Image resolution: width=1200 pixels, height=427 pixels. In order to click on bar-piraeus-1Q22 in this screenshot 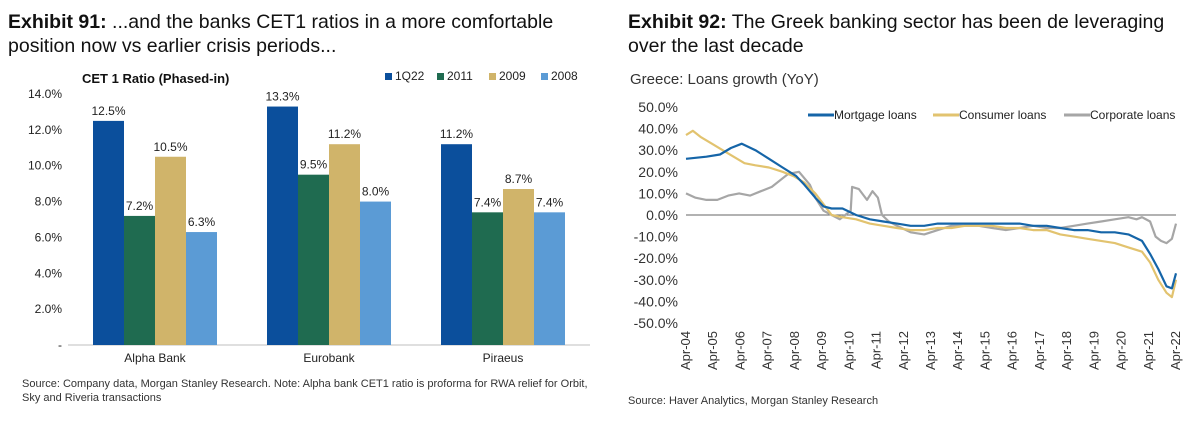, I will do `click(456, 244)`.